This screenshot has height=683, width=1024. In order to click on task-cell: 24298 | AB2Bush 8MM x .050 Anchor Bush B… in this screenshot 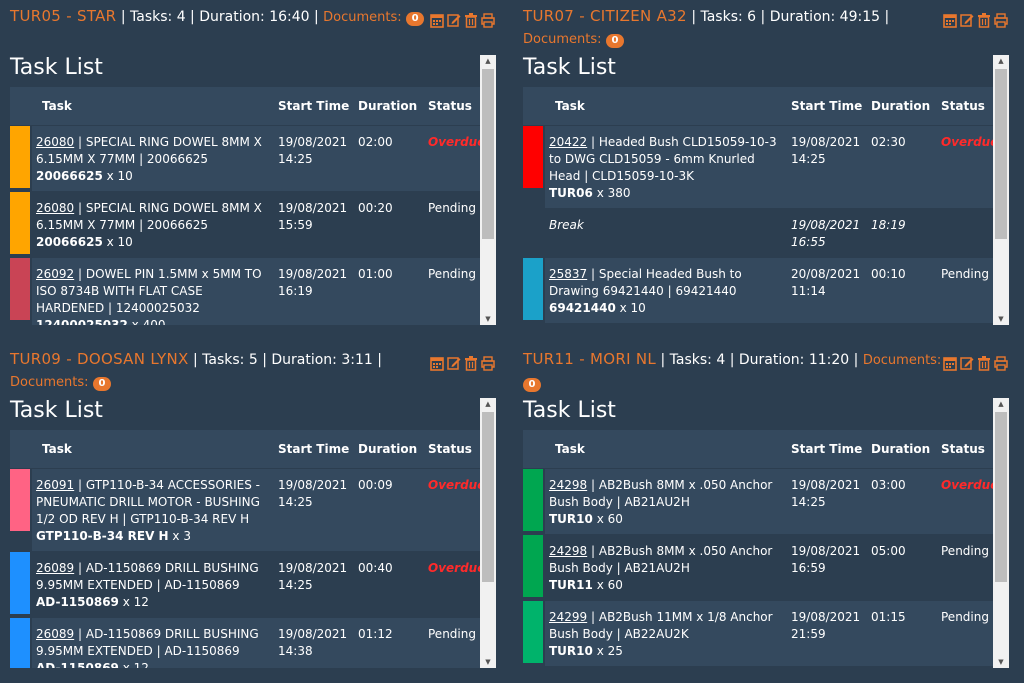, I will do `click(668, 567)`.